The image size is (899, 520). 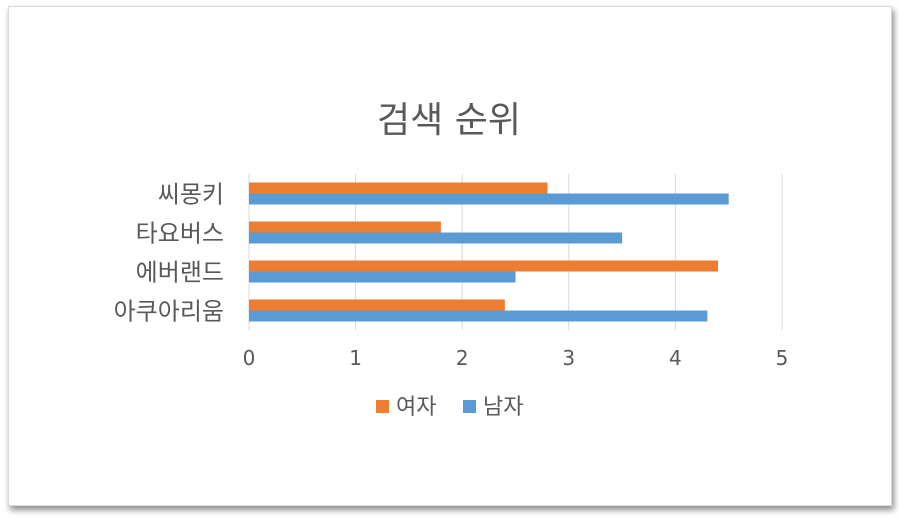 What do you see at coordinates (516, 358) in the screenshot?
I see `x-tick-labels: 0 1 2 3 4 5` at bounding box center [516, 358].